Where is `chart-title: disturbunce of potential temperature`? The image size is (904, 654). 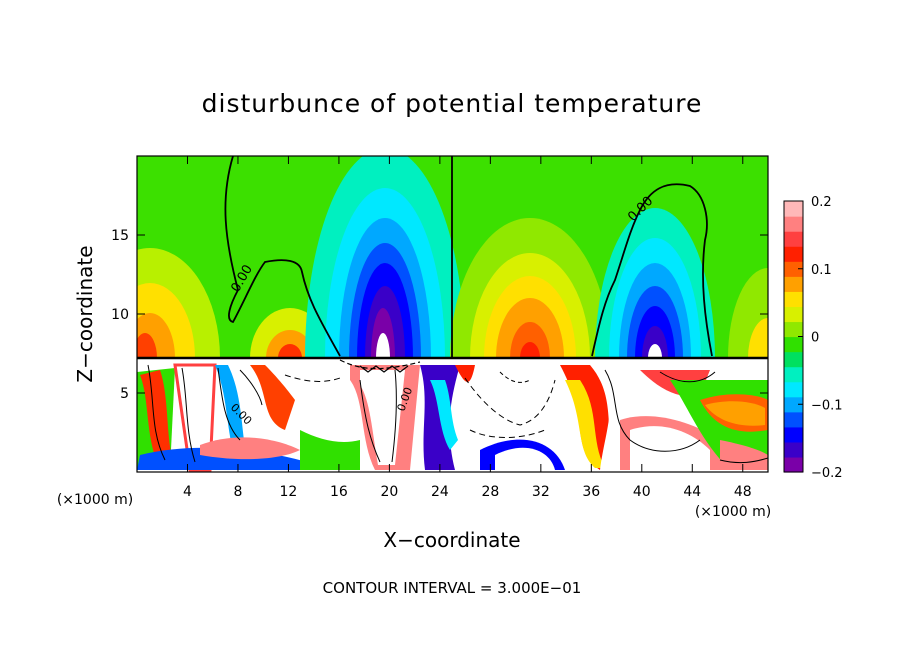
chart-title: disturbunce of potential temperature is located at coordinates (452, 103).